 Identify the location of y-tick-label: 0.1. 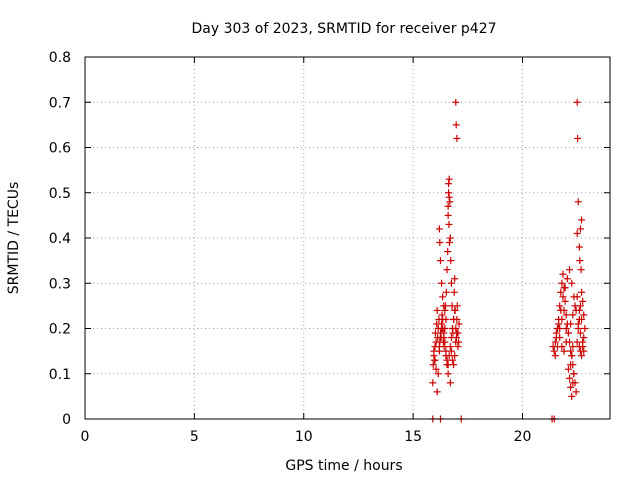
(60, 375).